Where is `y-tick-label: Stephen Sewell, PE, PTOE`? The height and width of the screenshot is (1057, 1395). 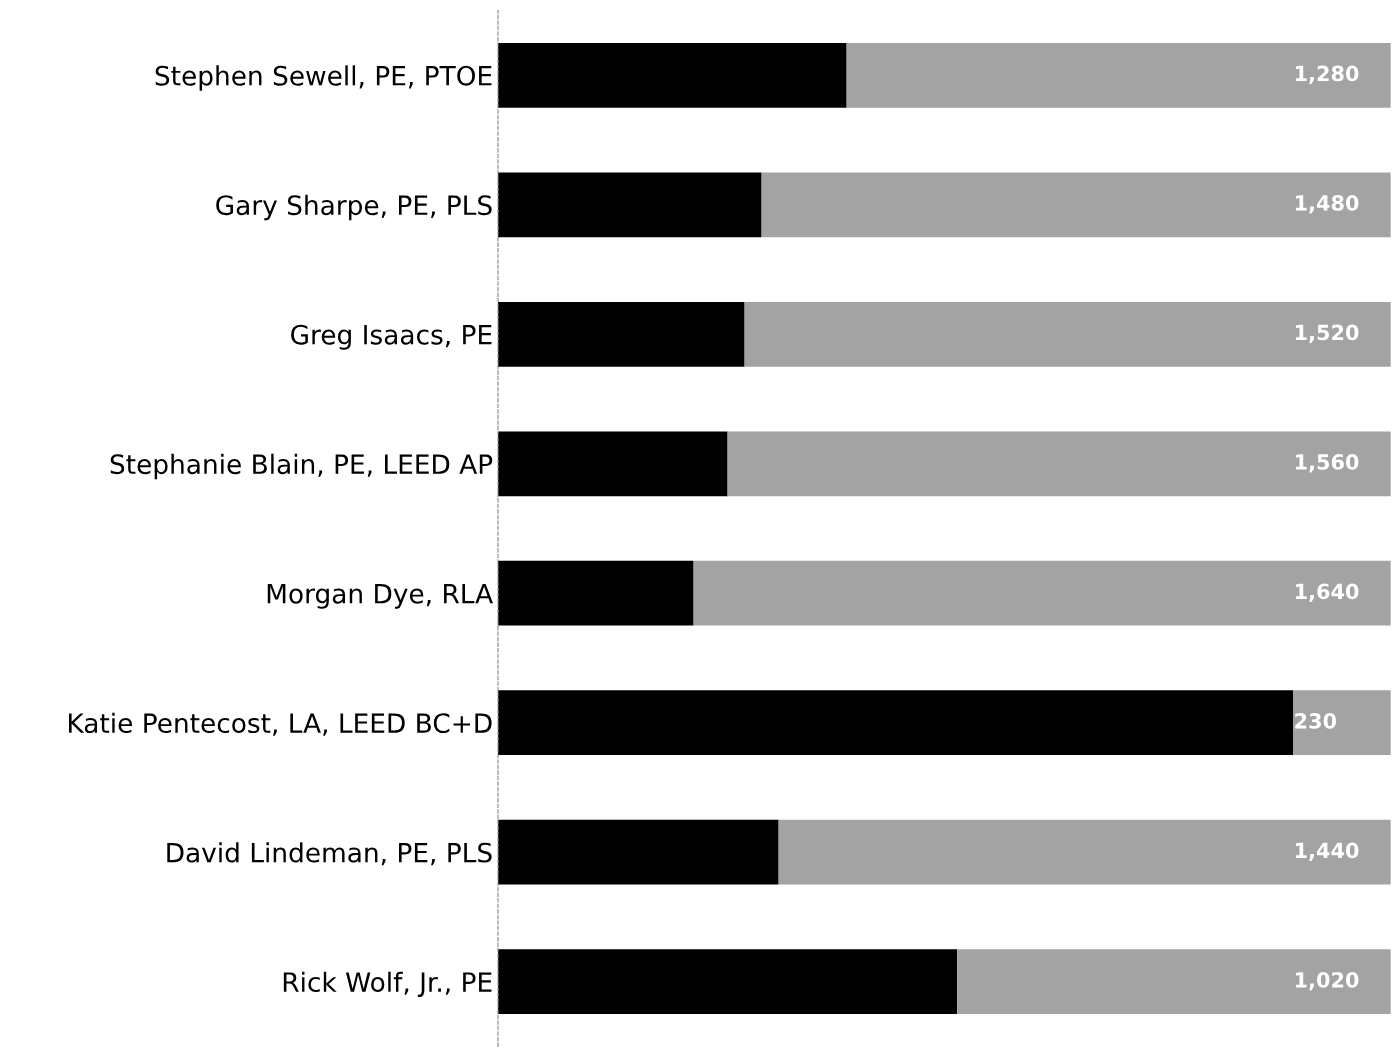 y-tick-label: Stephen Sewell, PE, PTOE is located at coordinates (323, 78).